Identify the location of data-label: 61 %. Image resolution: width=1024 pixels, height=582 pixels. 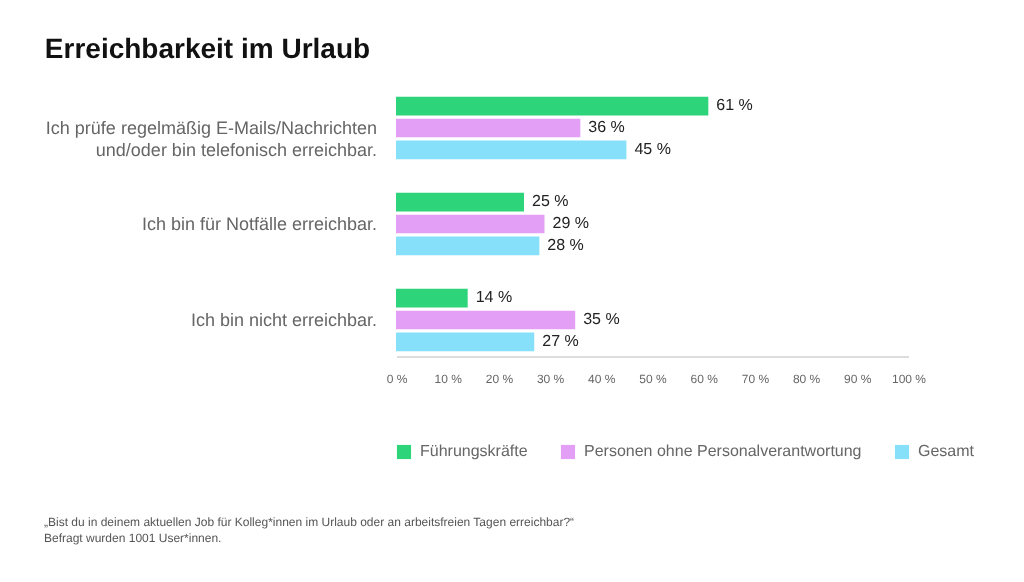
(734, 105).